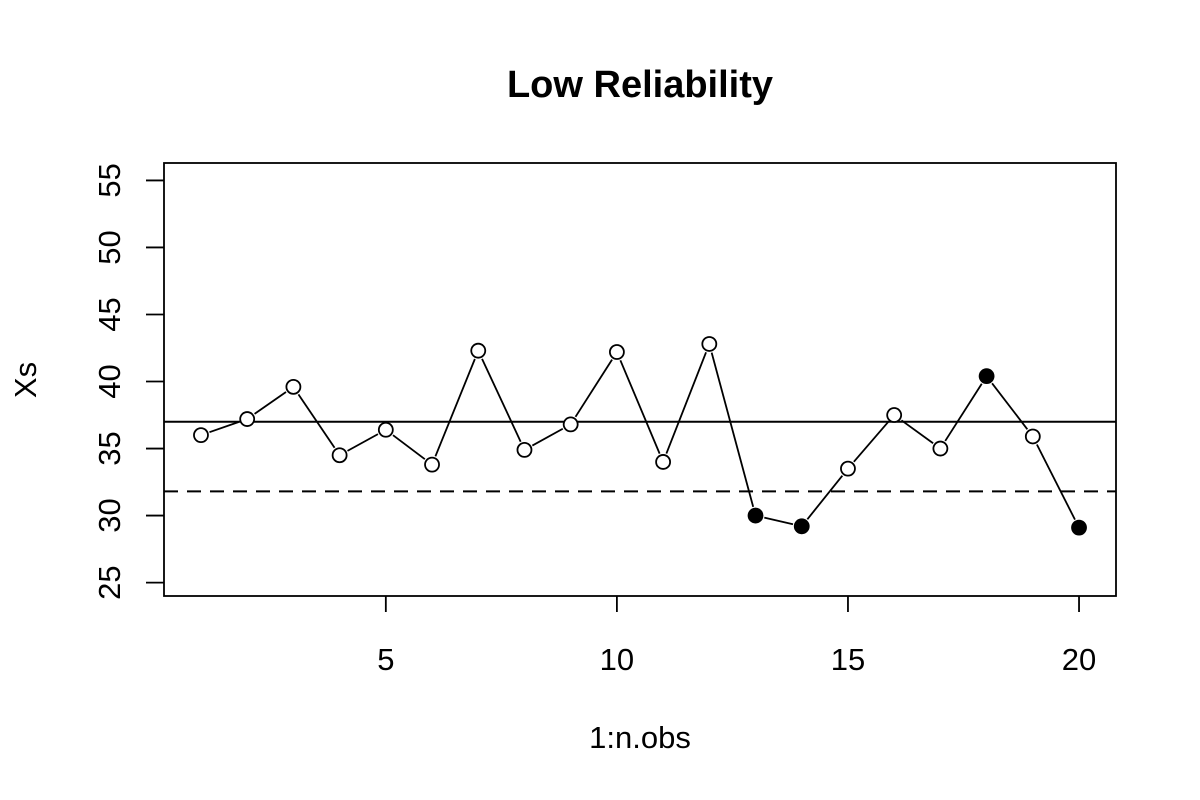  I want to click on y-tick-label: 40, so click(109, 381).